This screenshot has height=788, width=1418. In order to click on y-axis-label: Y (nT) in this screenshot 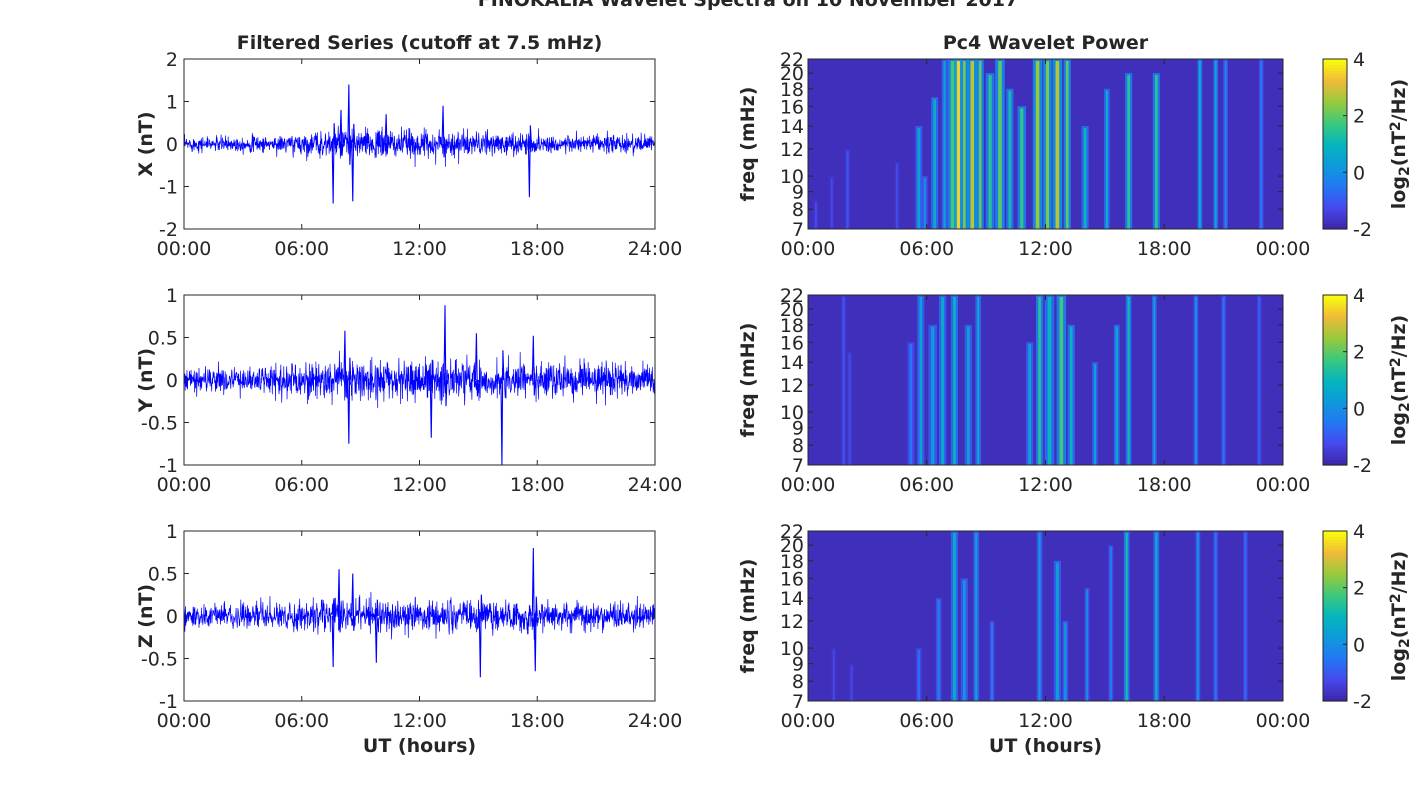, I will do `click(146, 380)`.